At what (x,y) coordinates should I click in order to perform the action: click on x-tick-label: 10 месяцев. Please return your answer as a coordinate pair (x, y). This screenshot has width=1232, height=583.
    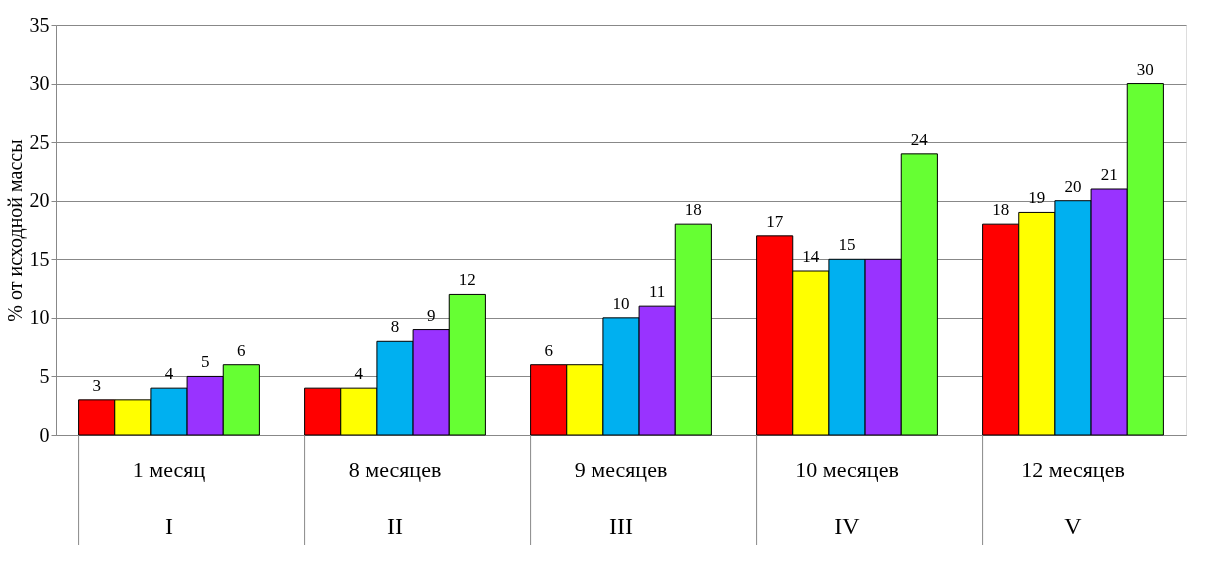
    Looking at the image, I should click on (847, 469).